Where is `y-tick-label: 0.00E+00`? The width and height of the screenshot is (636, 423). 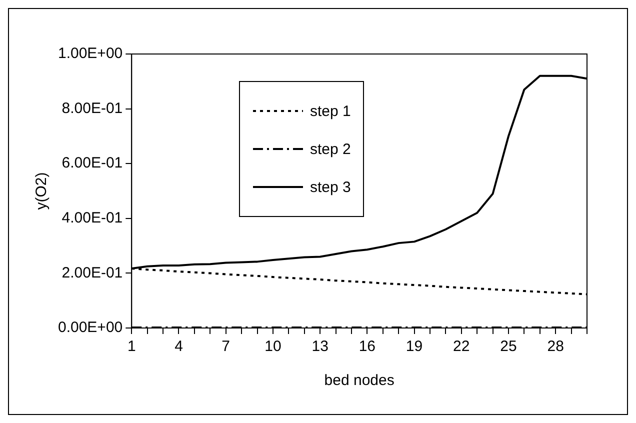
y-tick-label: 0.00E+00 is located at coordinates (90, 327).